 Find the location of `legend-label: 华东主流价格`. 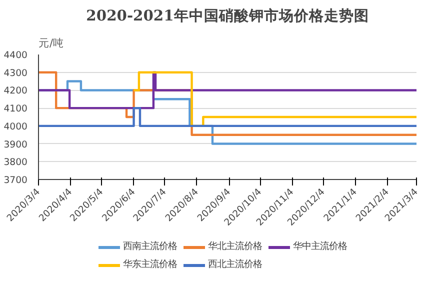

legend-label: 华东主流价格 is located at coordinates (150, 264).